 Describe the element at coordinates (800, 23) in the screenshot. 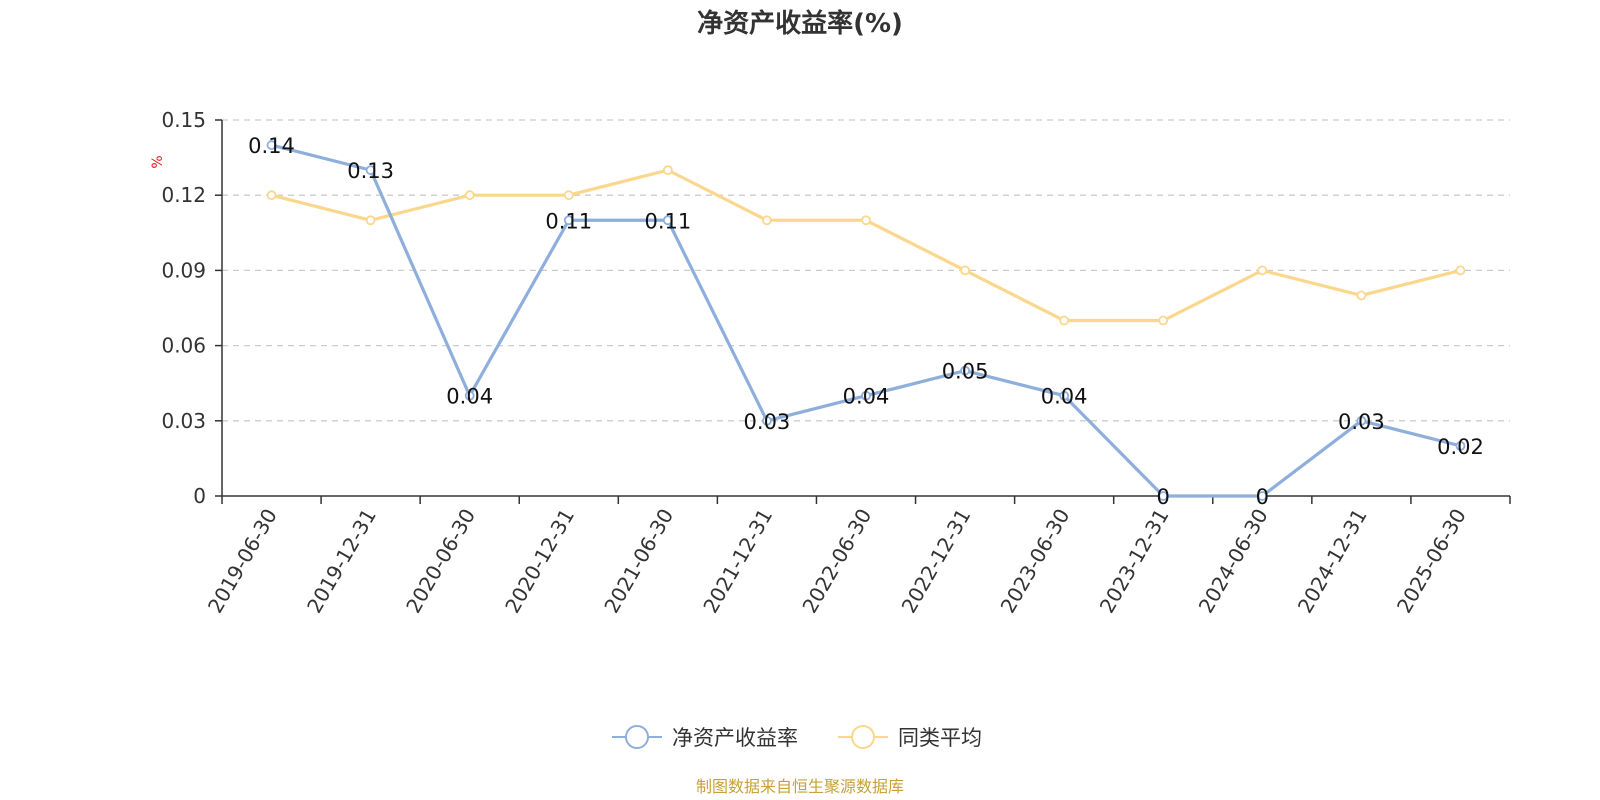

I see `chart-title: 净资产收益率(%)` at that location.